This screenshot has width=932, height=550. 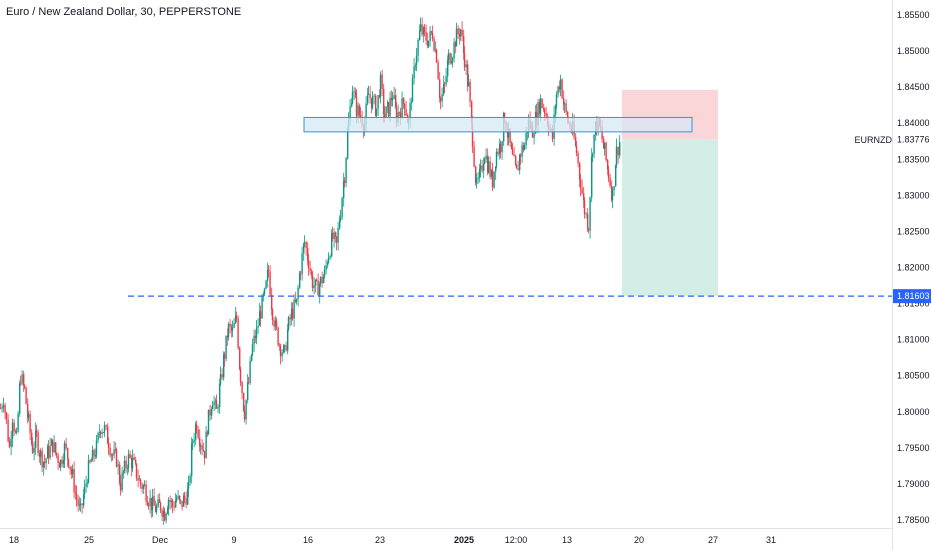 What do you see at coordinates (464, 540) in the screenshot?
I see `x-tick-label: 2025` at bounding box center [464, 540].